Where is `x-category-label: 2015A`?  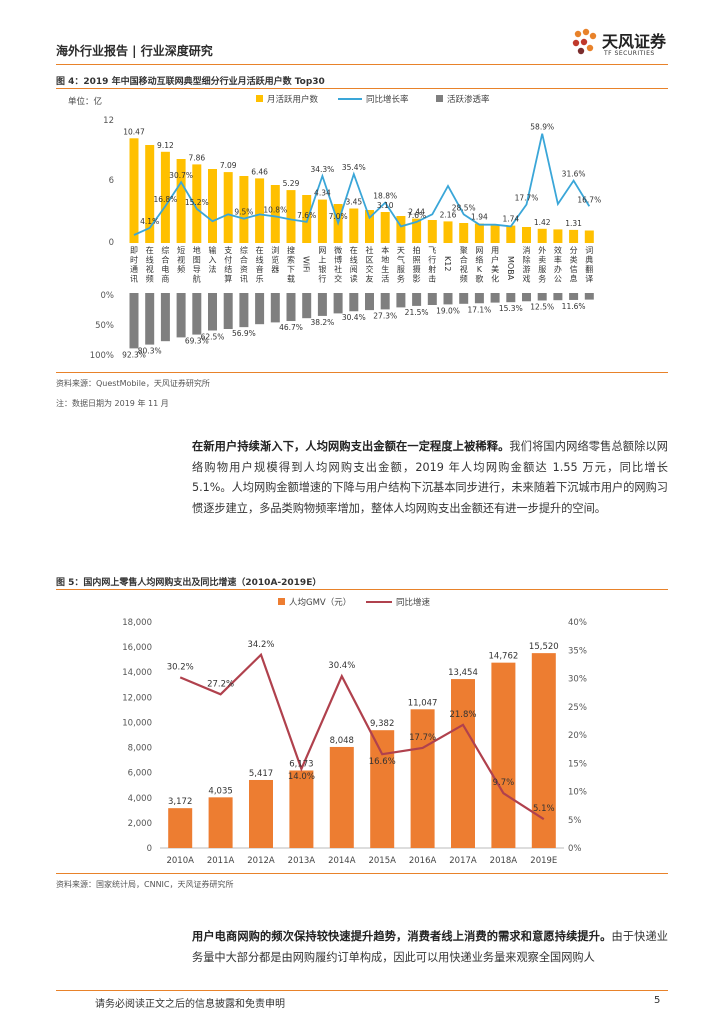
x-category-label: 2015A is located at coordinates (382, 861).